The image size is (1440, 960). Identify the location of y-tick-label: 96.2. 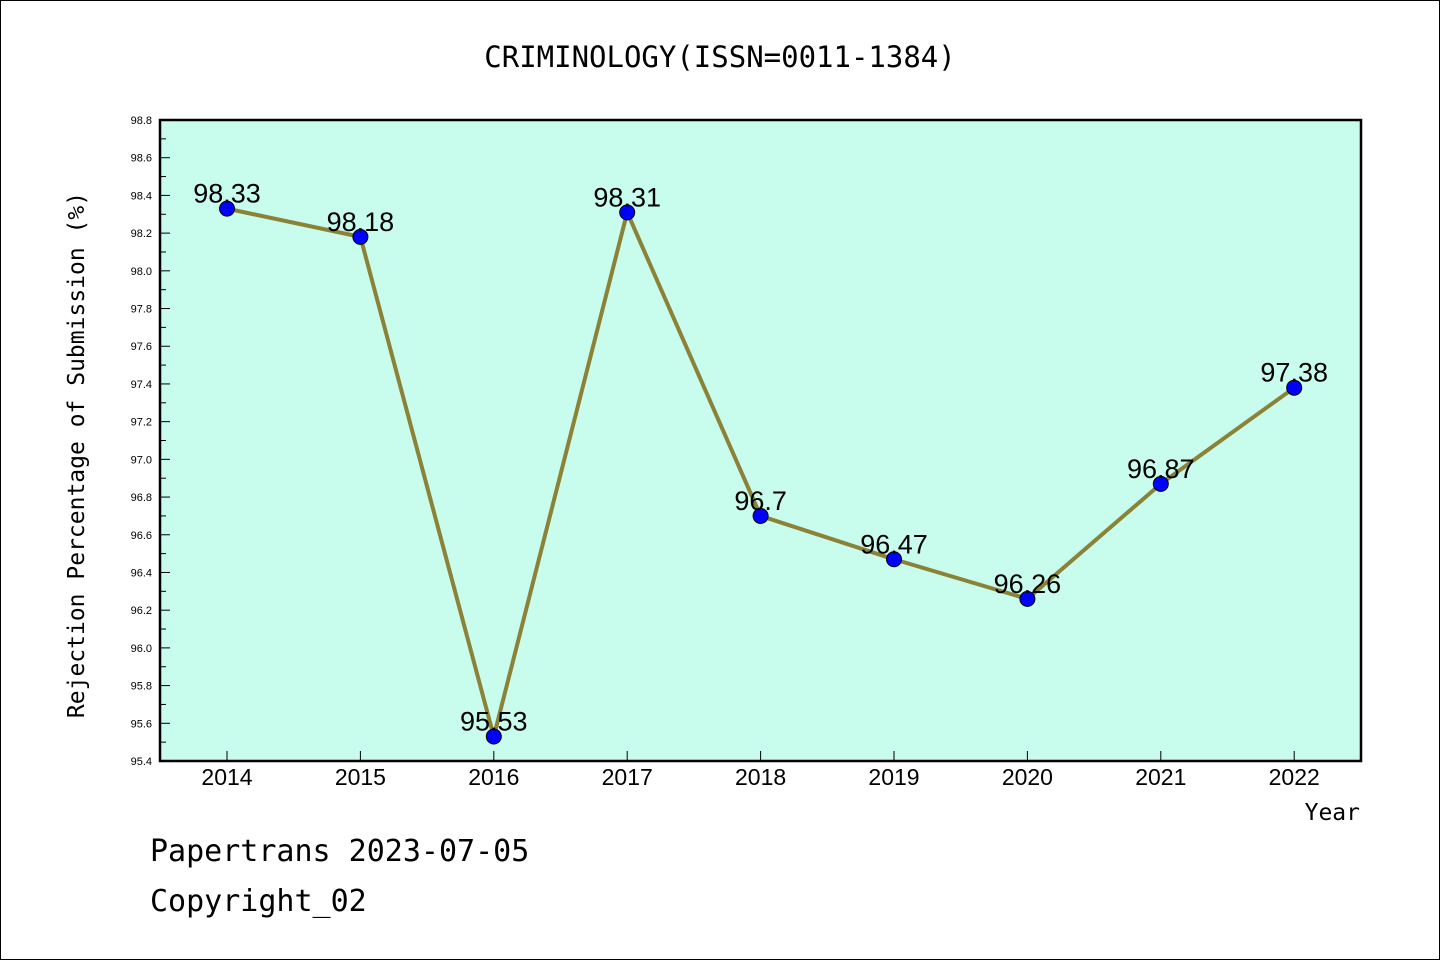
(141, 611).